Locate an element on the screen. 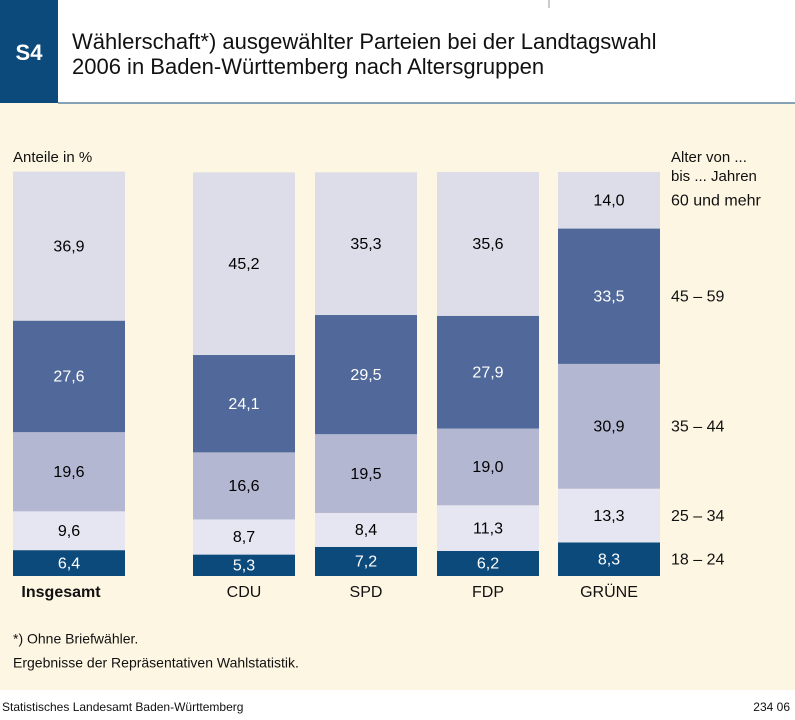 This screenshot has width=795, height=720. badge: S4 is located at coordinates (30, 52).